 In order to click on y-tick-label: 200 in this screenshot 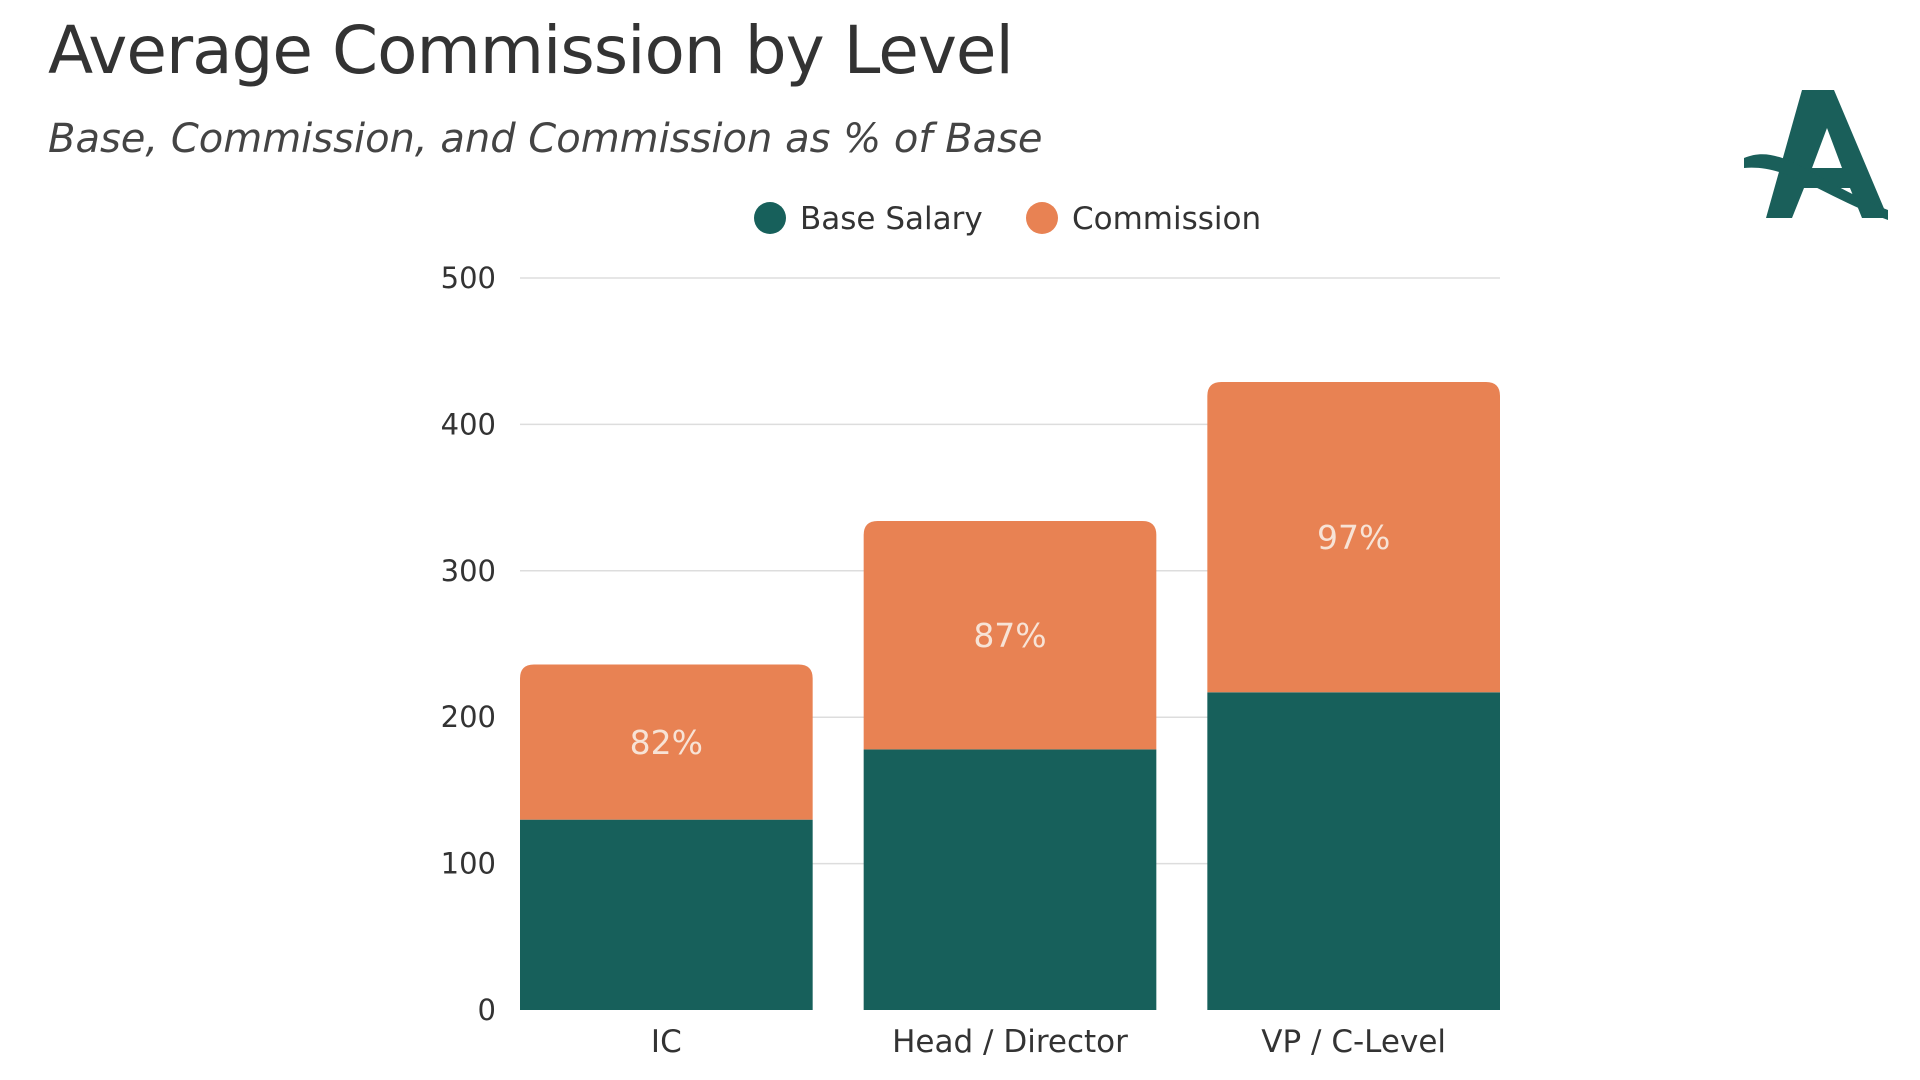, I will do `click(468, 717)`.